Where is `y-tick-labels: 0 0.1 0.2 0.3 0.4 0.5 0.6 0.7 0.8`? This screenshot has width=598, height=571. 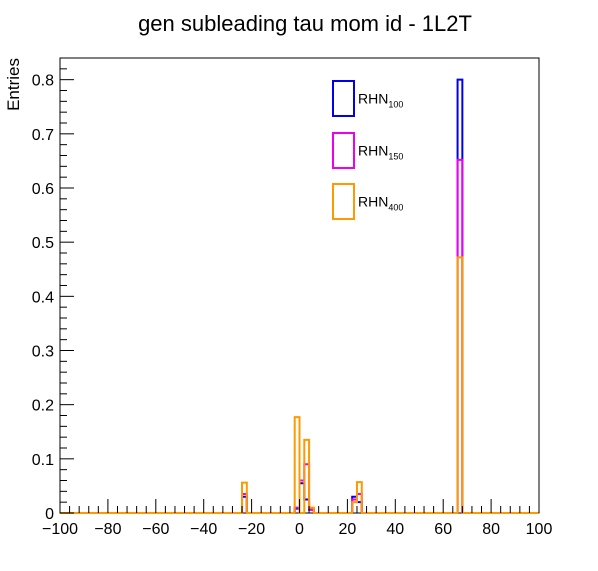
y-tick-labels: 0 0.1 0.2 0.3 0.4 0.5 0.6 0.7 0.8 is located at coordinates (43, 298).